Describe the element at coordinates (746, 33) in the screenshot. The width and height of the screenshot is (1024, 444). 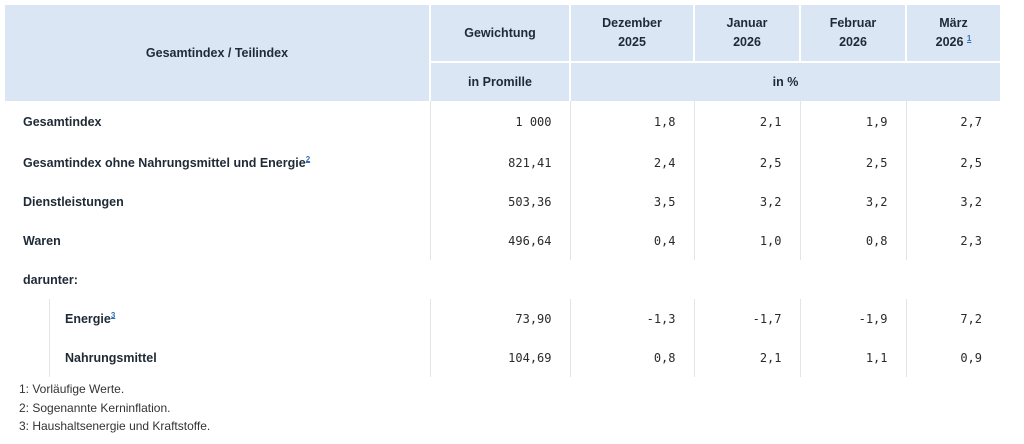
I see `col-header-jan-2026: Januar 2026` at that location.